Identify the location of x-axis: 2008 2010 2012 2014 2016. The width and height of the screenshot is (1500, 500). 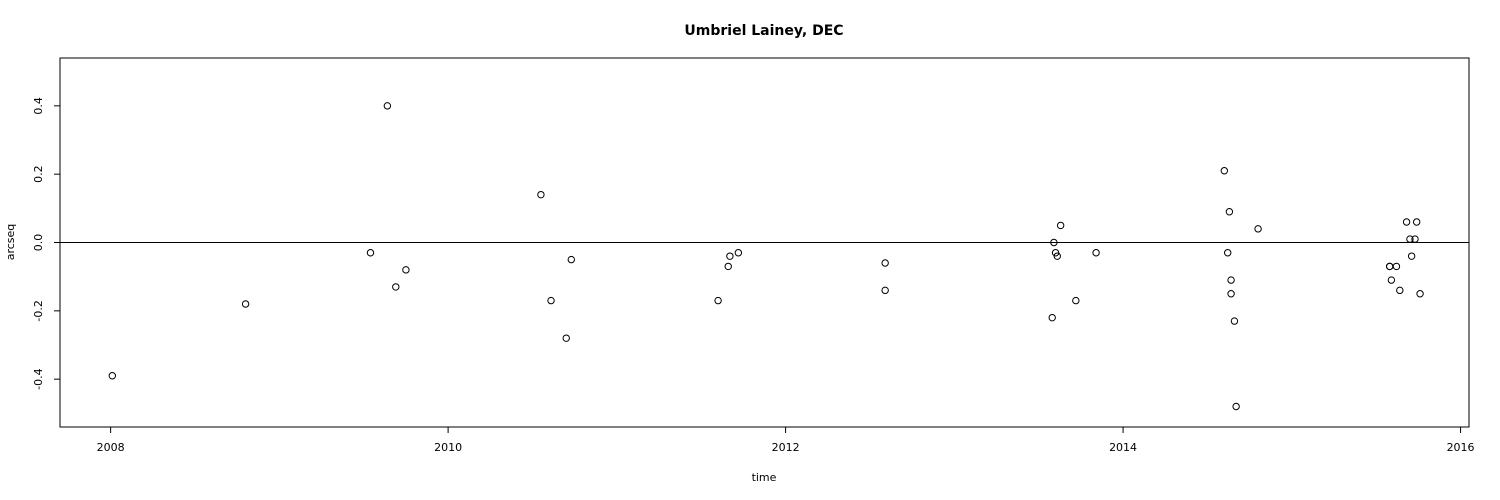
(786, 440).